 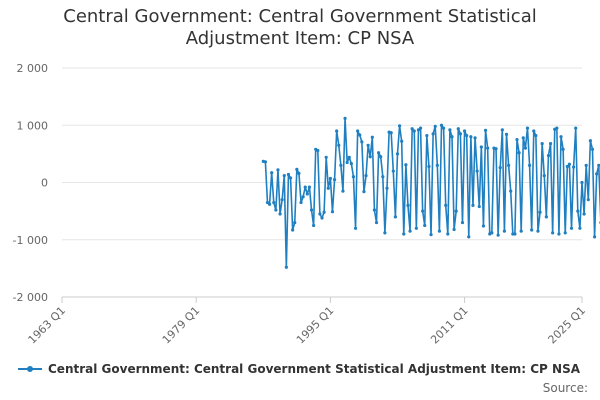 What do you see at coordinates (47, 325) in the screenshot?
I see `x-tick-label: 1963 Q1` at bounding box center [47, 325].